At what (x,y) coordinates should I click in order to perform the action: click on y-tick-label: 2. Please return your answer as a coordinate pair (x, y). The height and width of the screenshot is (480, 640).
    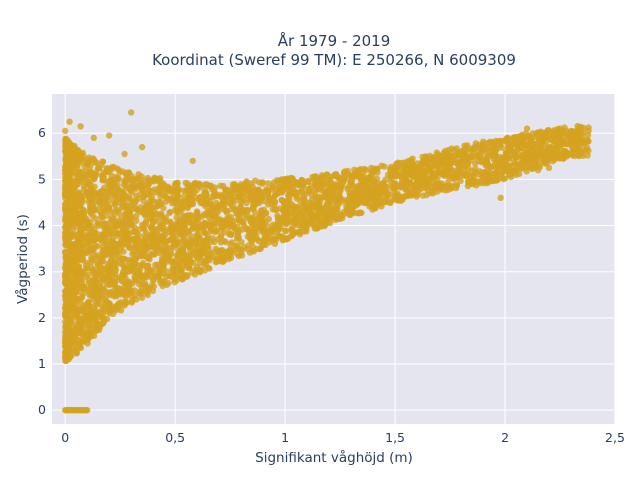
    Looking at the image, I should click on (42, 317).